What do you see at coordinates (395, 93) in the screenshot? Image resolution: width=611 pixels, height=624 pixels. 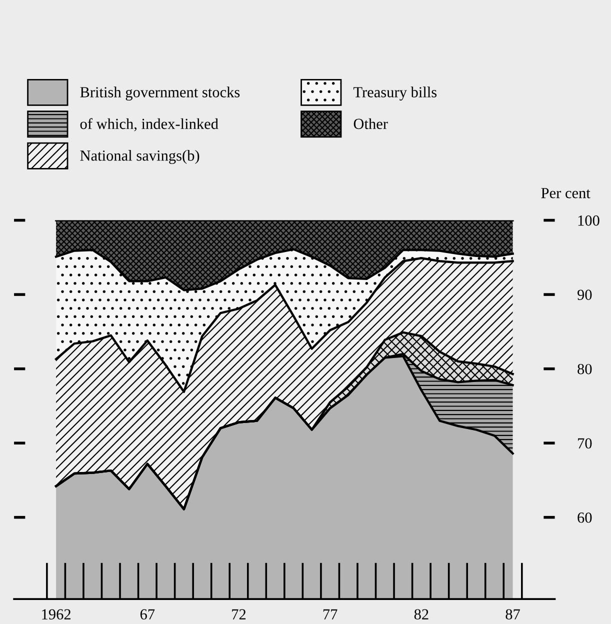 I see `legend-label: Treasury bills` at bounding box center [395, 93].